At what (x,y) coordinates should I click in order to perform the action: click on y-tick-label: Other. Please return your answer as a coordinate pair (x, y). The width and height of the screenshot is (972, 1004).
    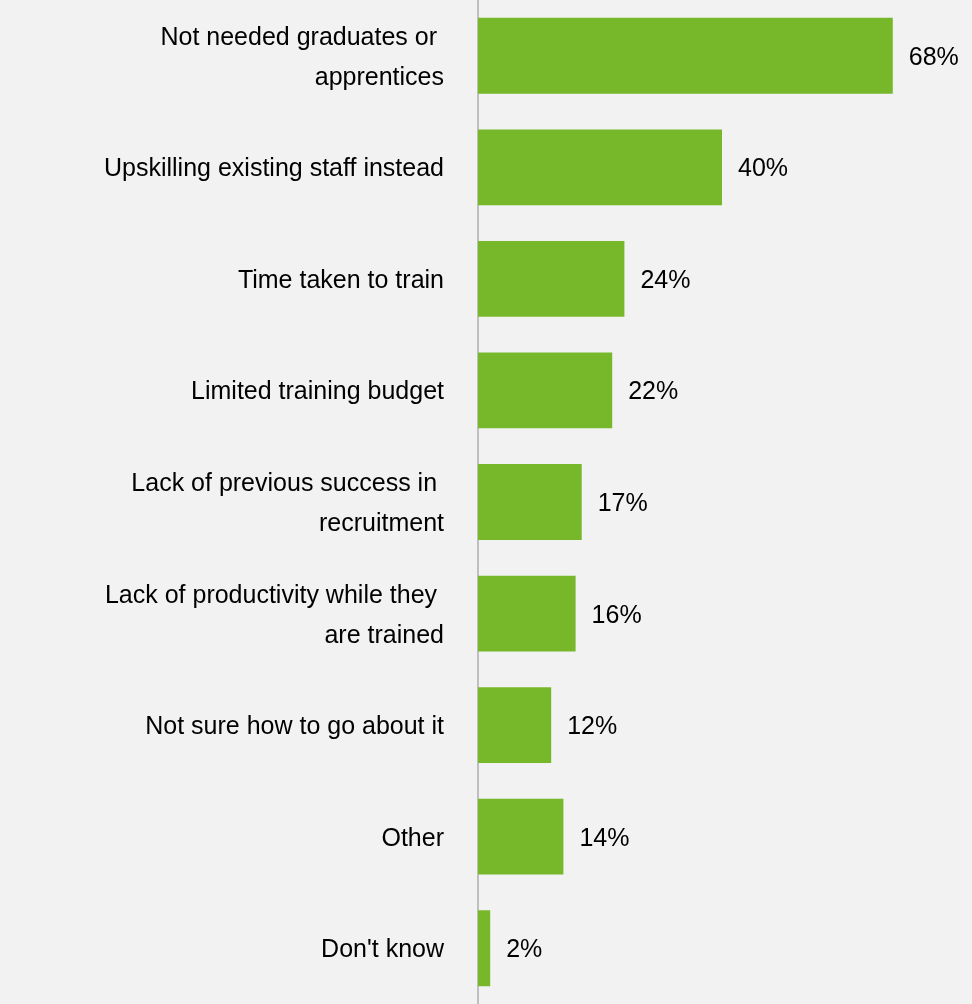
    Looking at the image, I should click on (412, 836).